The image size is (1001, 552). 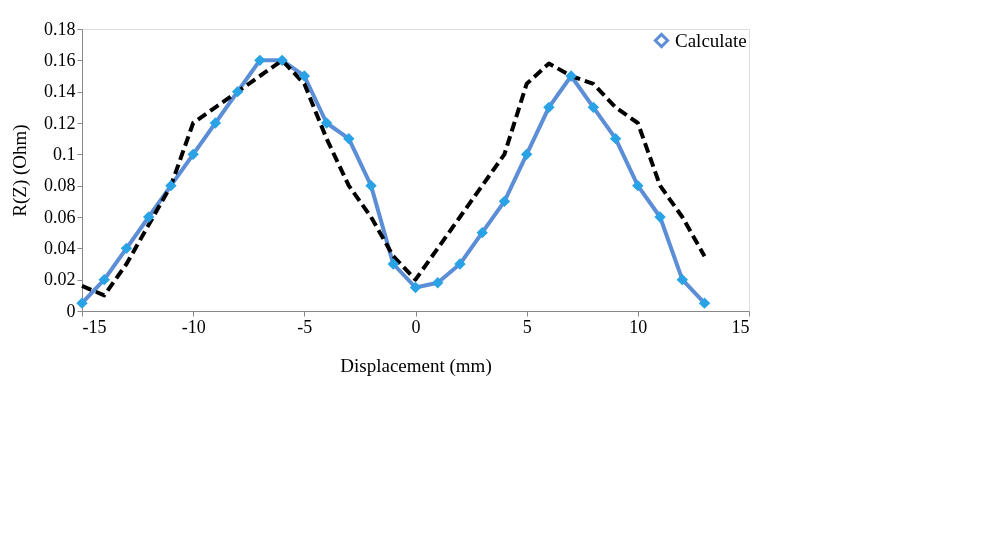 I want to click on y-axis-title: R(Z) (Ohm), so click(x=20, y=170).